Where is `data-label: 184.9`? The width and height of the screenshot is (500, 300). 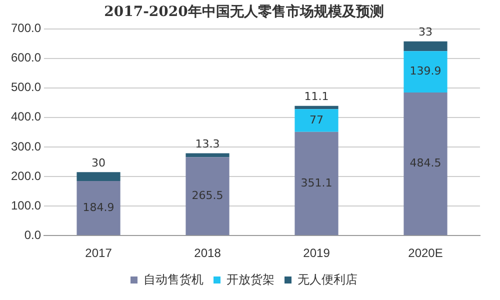 data-label: 184.9 is located at coordinates (98, 207).